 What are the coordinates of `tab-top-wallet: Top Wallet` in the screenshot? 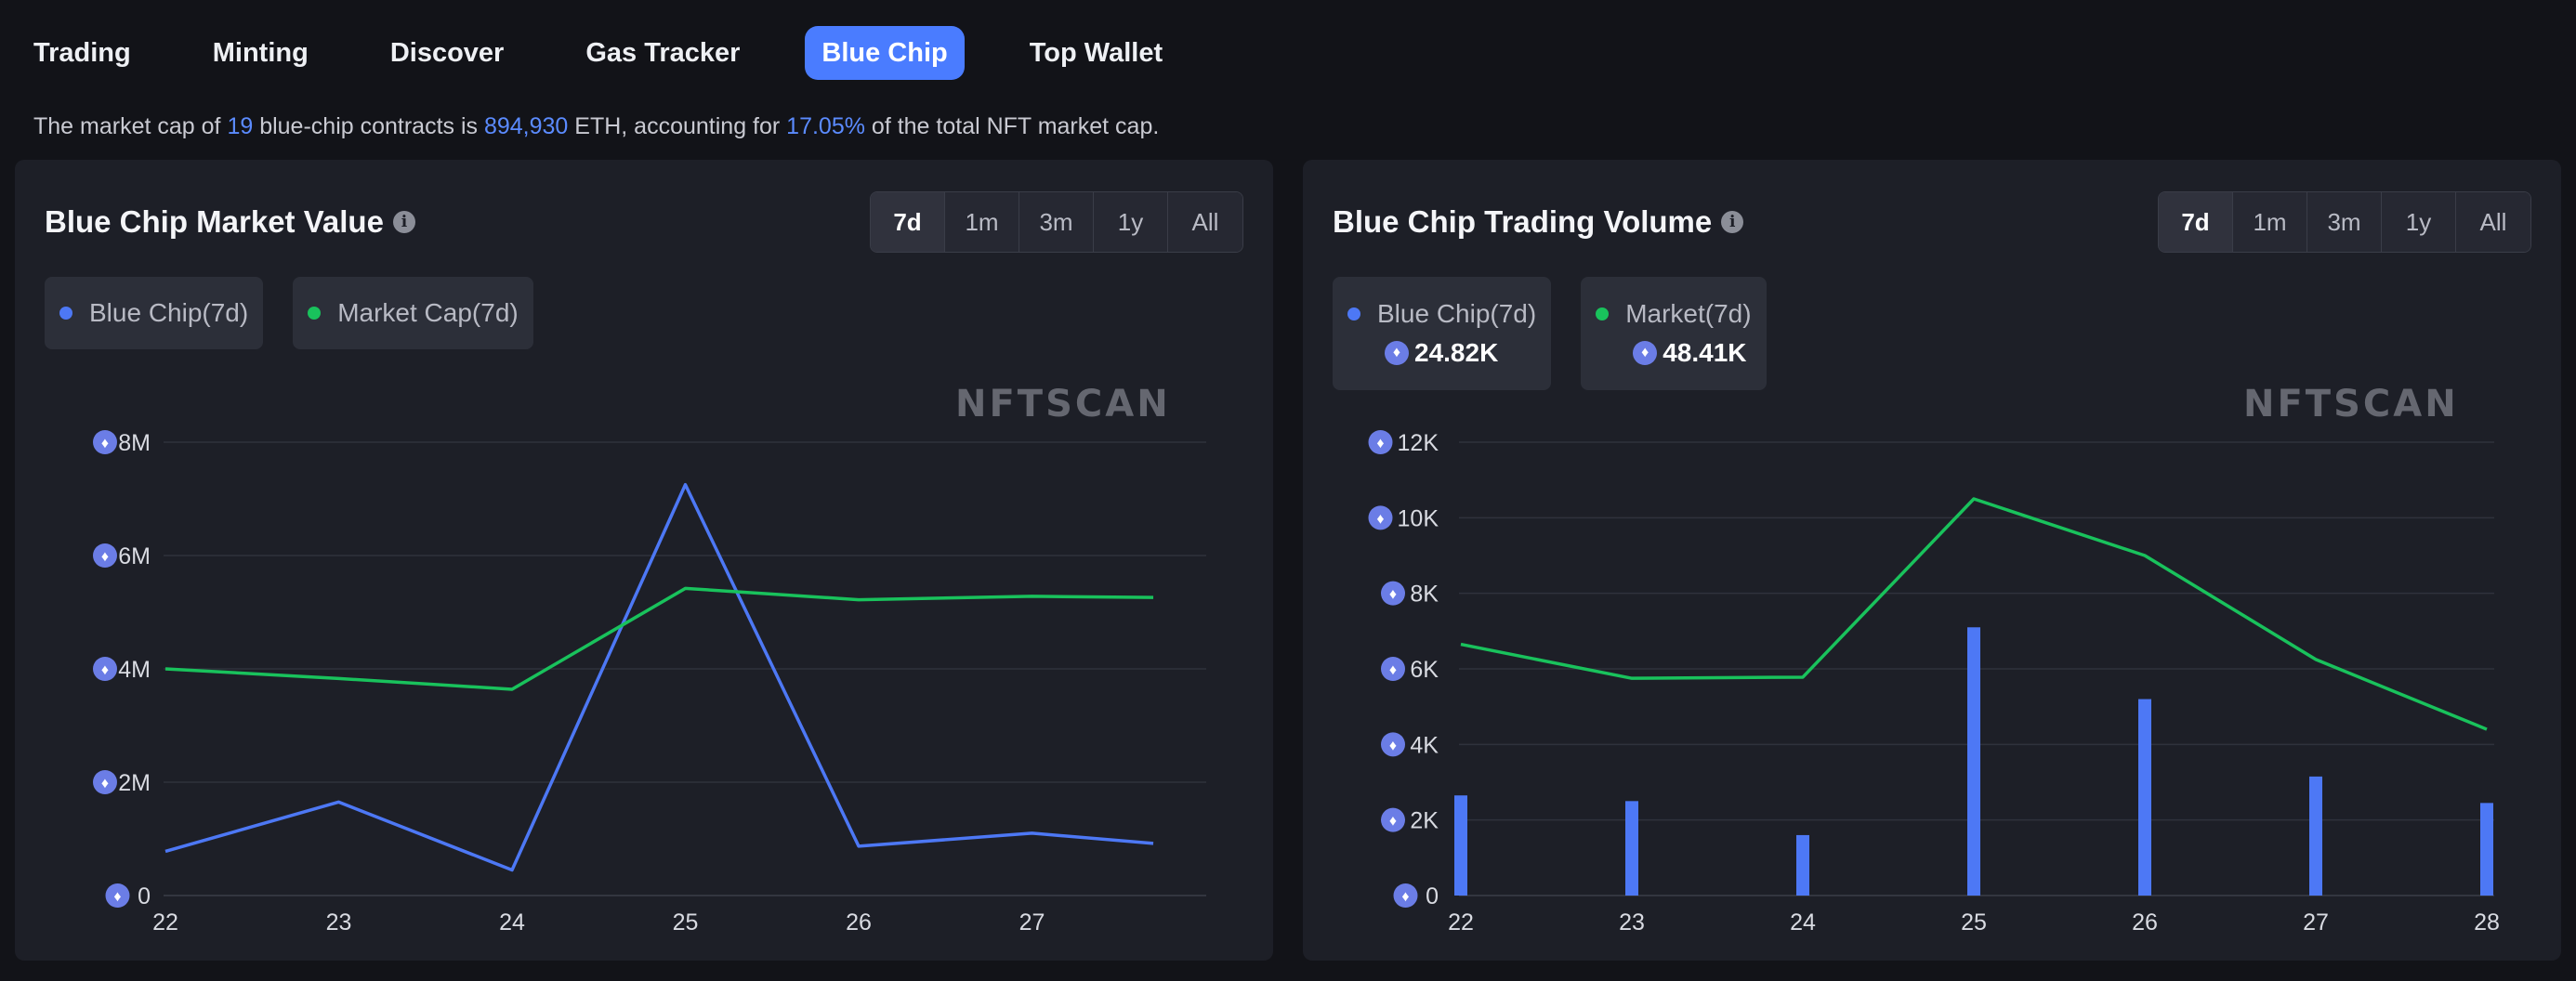 It's located at (1096, 52).